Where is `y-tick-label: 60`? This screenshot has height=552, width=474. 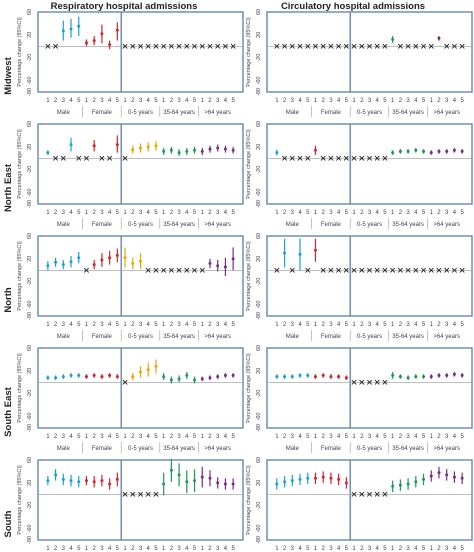 y-tick-label: 60 is located at coordinates (259, 124).